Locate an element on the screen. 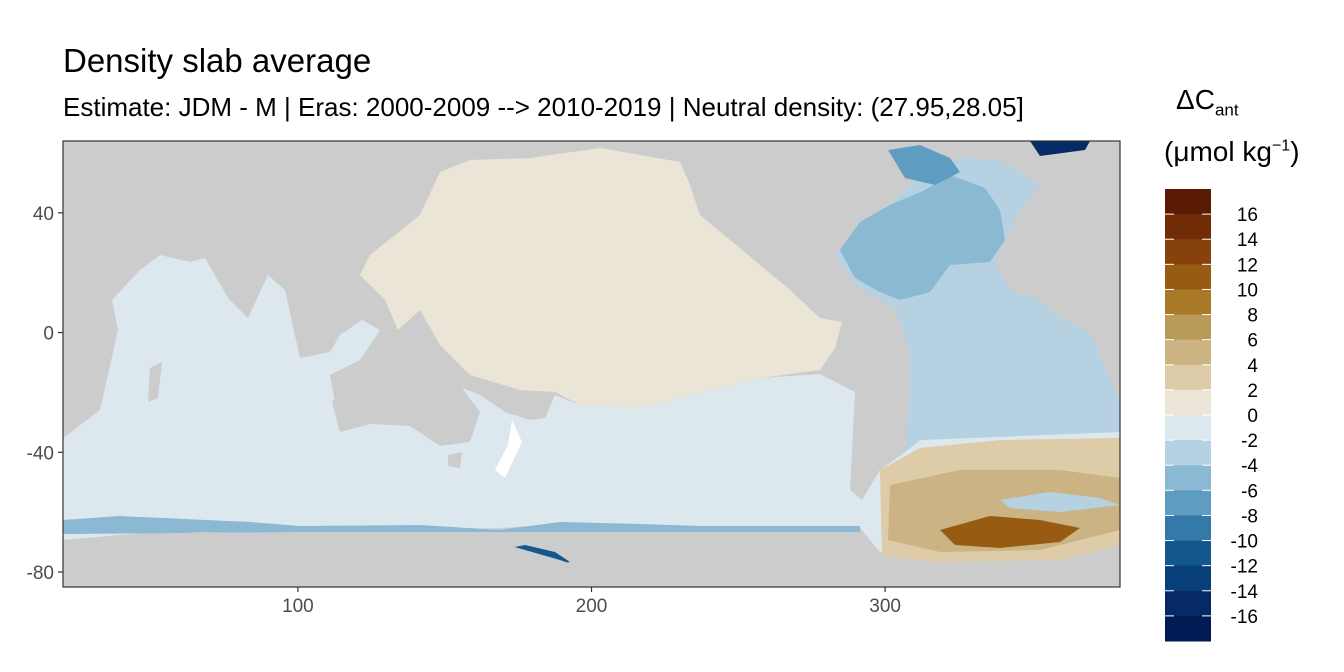 This screenshot has height=672, width=1344. ocean-north-atlantic is located at coordinates (922, 237).